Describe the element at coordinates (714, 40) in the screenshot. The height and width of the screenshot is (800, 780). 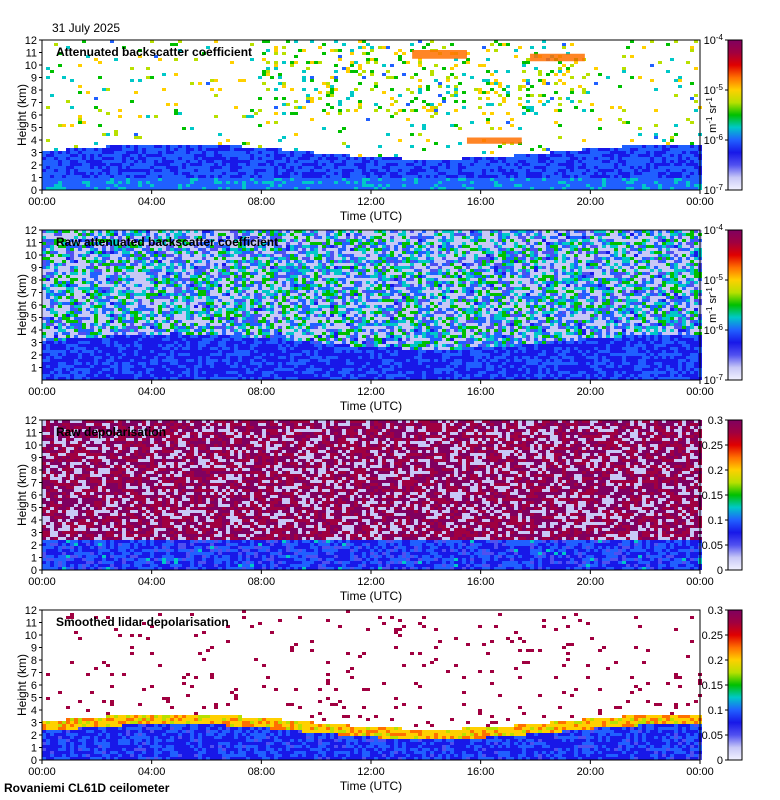
I see `colorbar-tick-label: 10⁻⁴` at that location.